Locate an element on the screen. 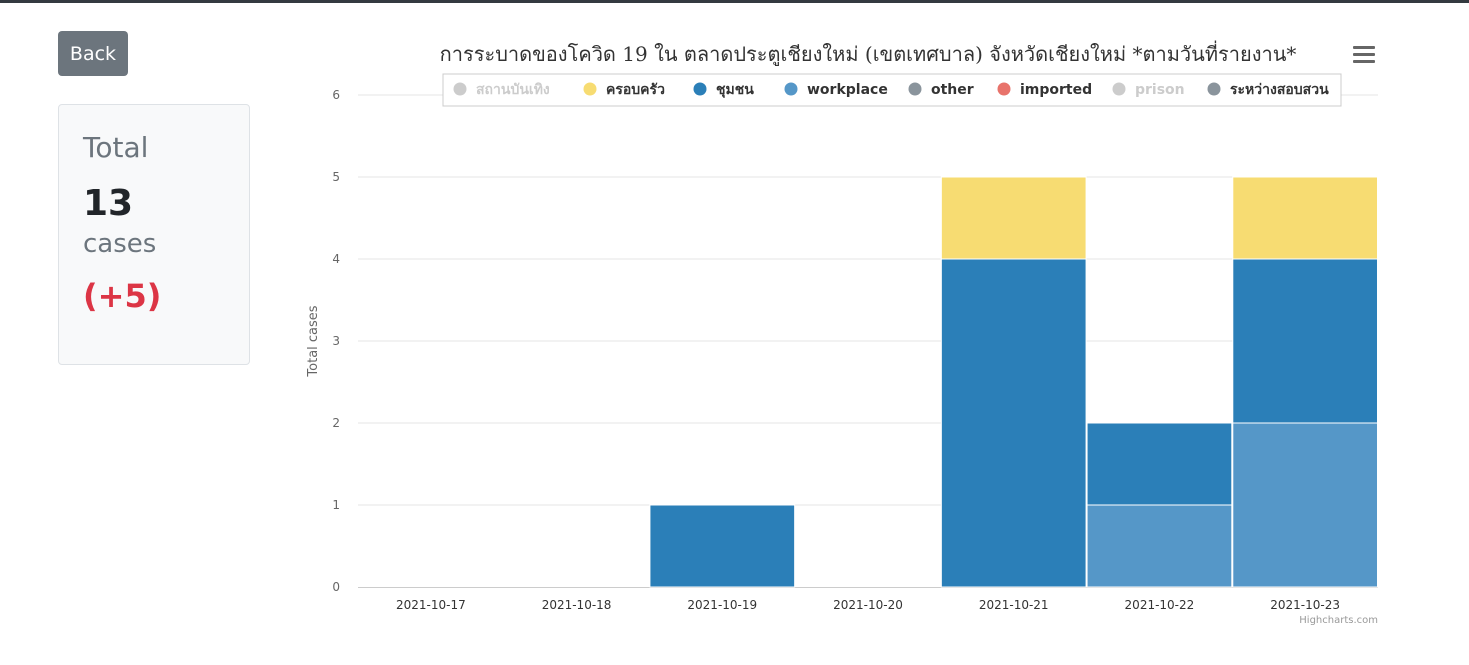 The image size is (1469, 665). y-tick-label: 6 is located at coordinates (336, 95).